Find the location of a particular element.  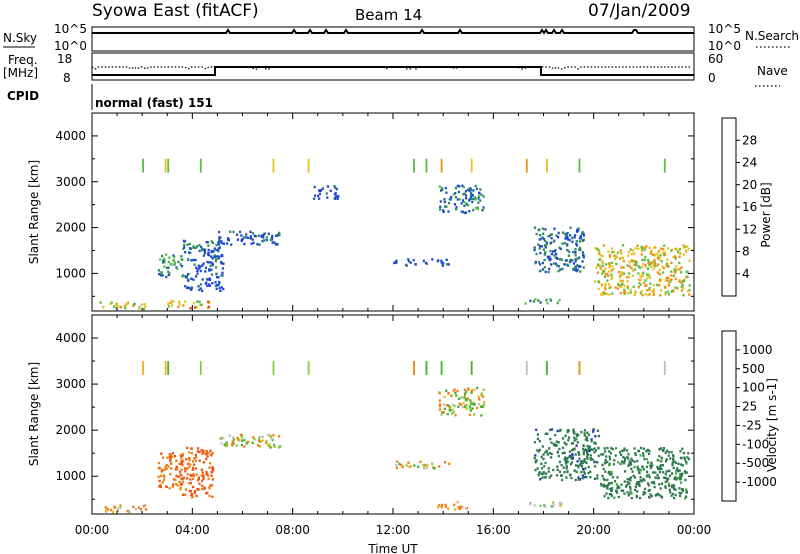

colorbar-tick-label: 8 is located at coordinates (746, 252).